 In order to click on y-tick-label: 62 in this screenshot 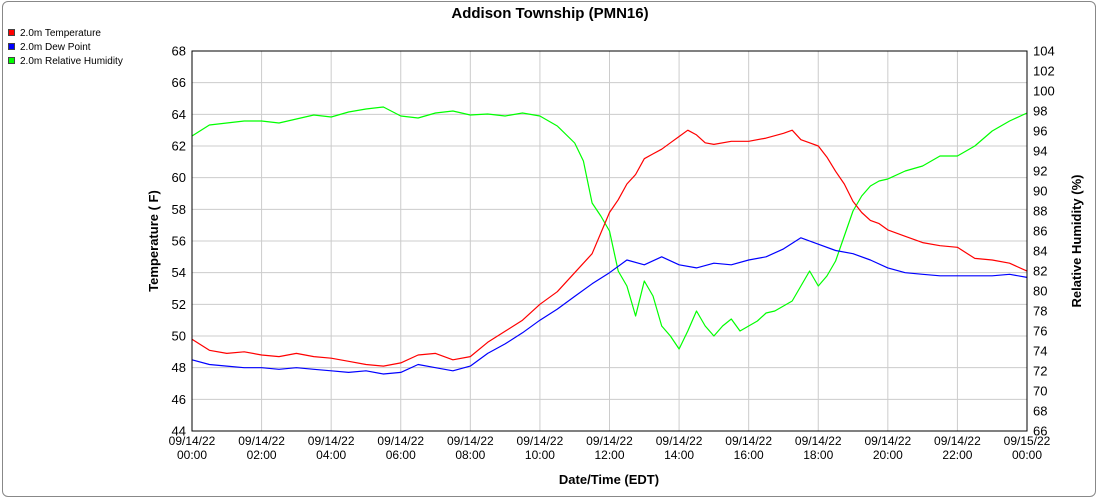, I will do `click(179, 146)`.